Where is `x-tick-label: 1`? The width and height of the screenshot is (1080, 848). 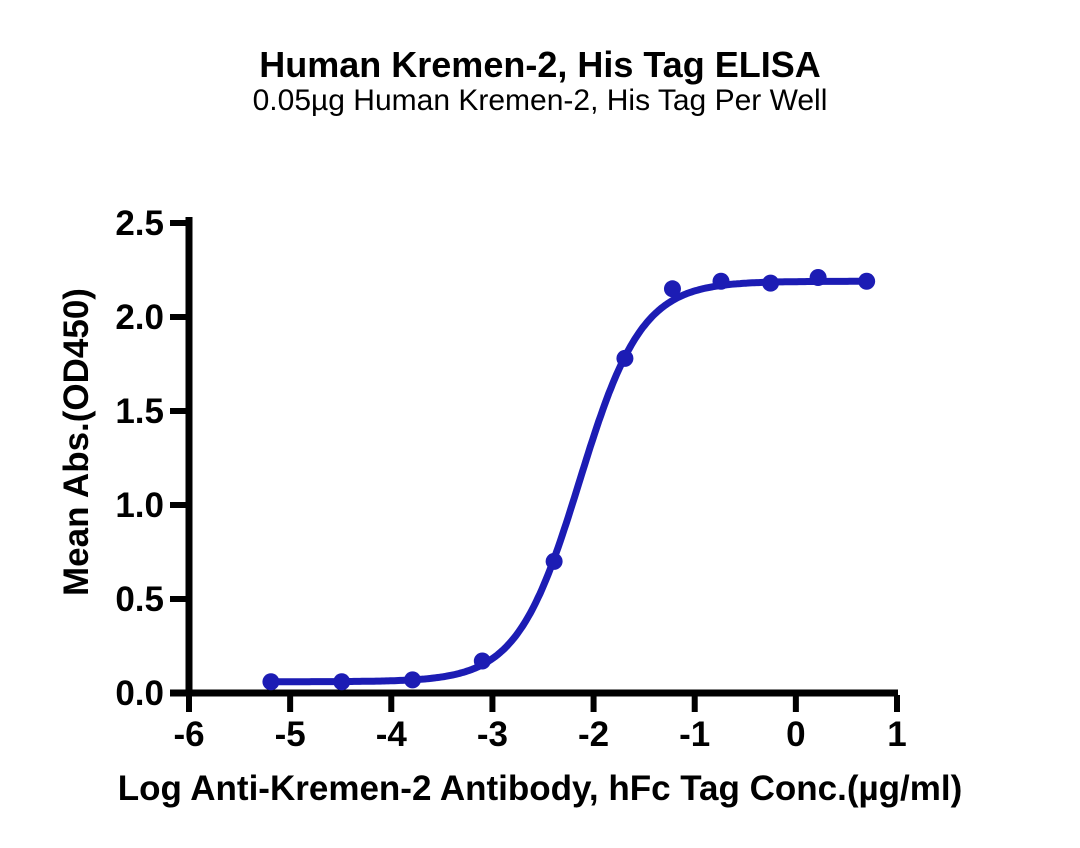 x-tick-label: 1 is located at coordinates (896, 734).